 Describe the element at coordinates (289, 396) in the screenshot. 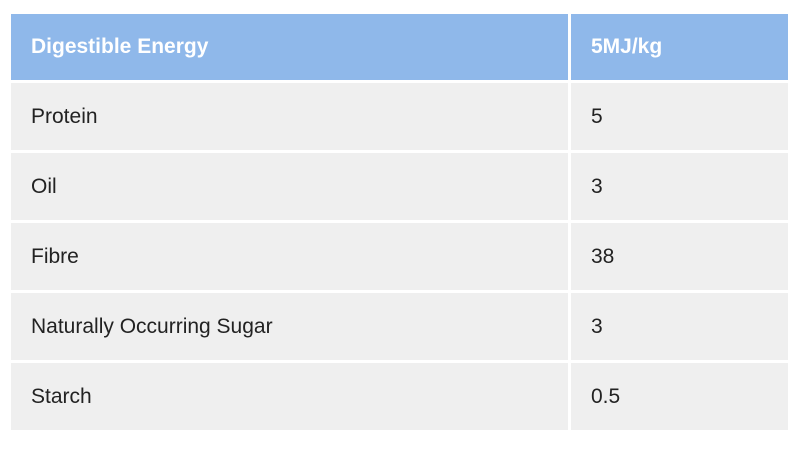

I see `nutrient-cell: Starch` at that location.